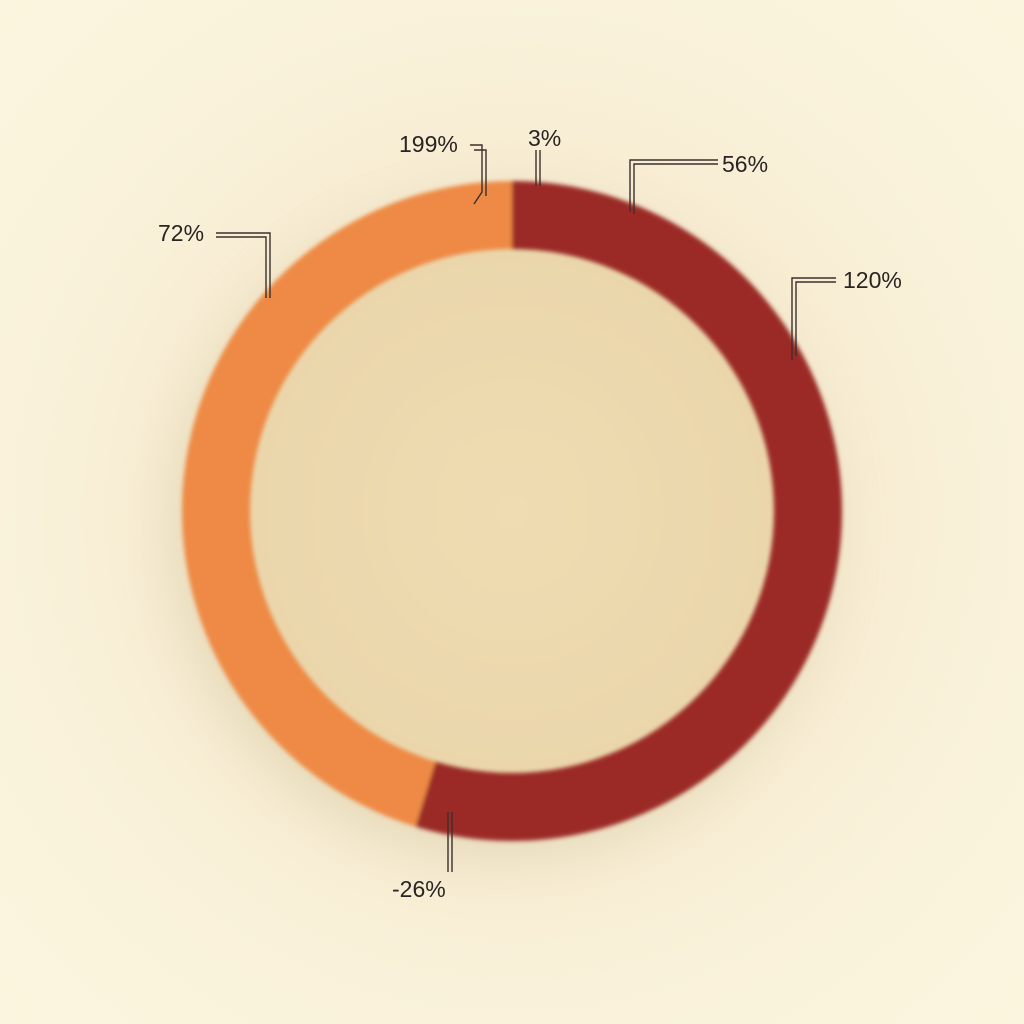  I want to click on slice-label-neg26: -26%, so click(419, 889).